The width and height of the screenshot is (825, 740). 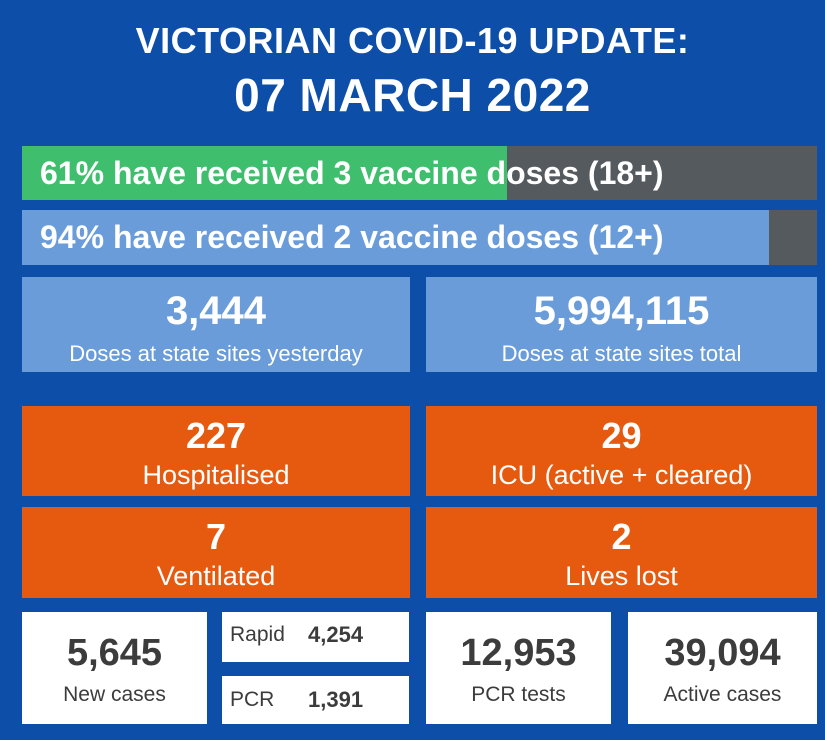 I want to click on active-cases-value: 39,094, so click(x=722, y=653).